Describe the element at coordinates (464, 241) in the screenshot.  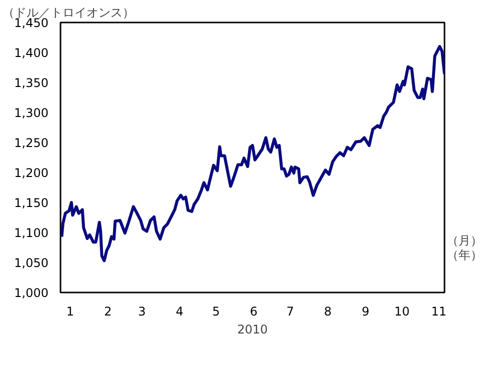
I see `text: （月）` at that location.